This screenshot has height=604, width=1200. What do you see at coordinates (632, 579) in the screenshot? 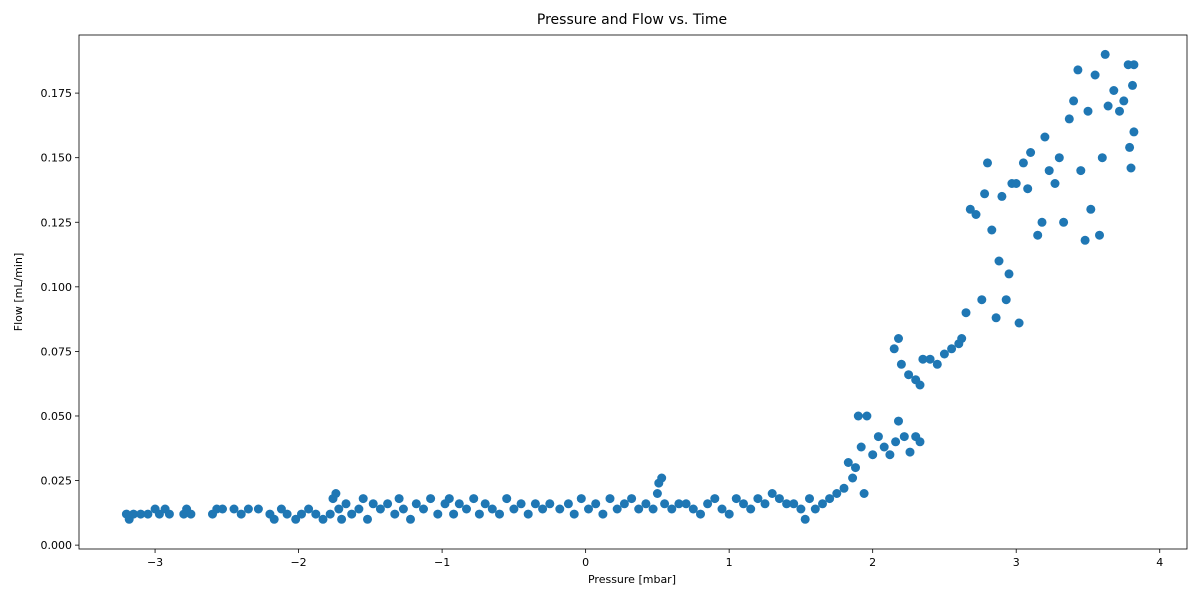
I see `x-axis-label: Pressure [mbar]` at bounding box center [632, 579].